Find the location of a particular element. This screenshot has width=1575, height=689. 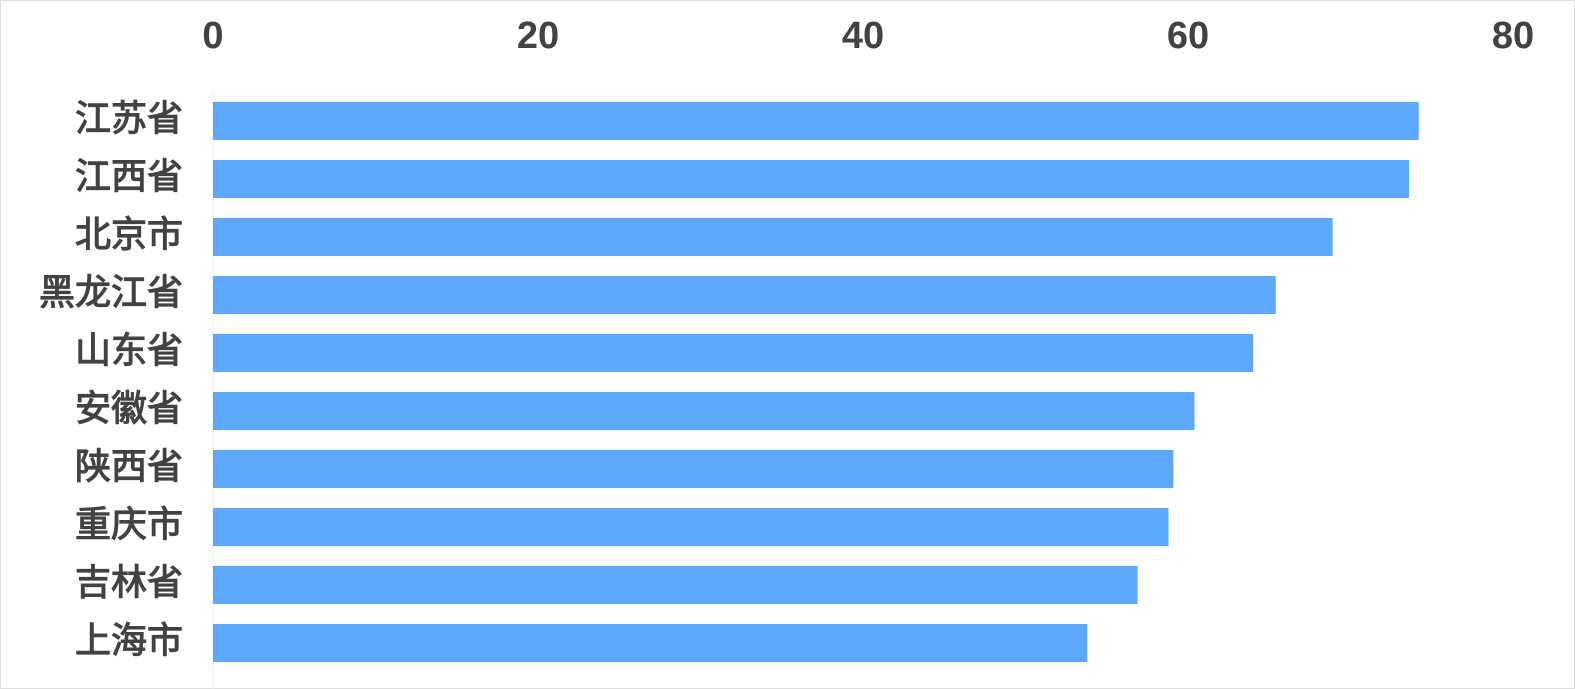

x-tick-label: 0 is located at coordinates (212, 36).